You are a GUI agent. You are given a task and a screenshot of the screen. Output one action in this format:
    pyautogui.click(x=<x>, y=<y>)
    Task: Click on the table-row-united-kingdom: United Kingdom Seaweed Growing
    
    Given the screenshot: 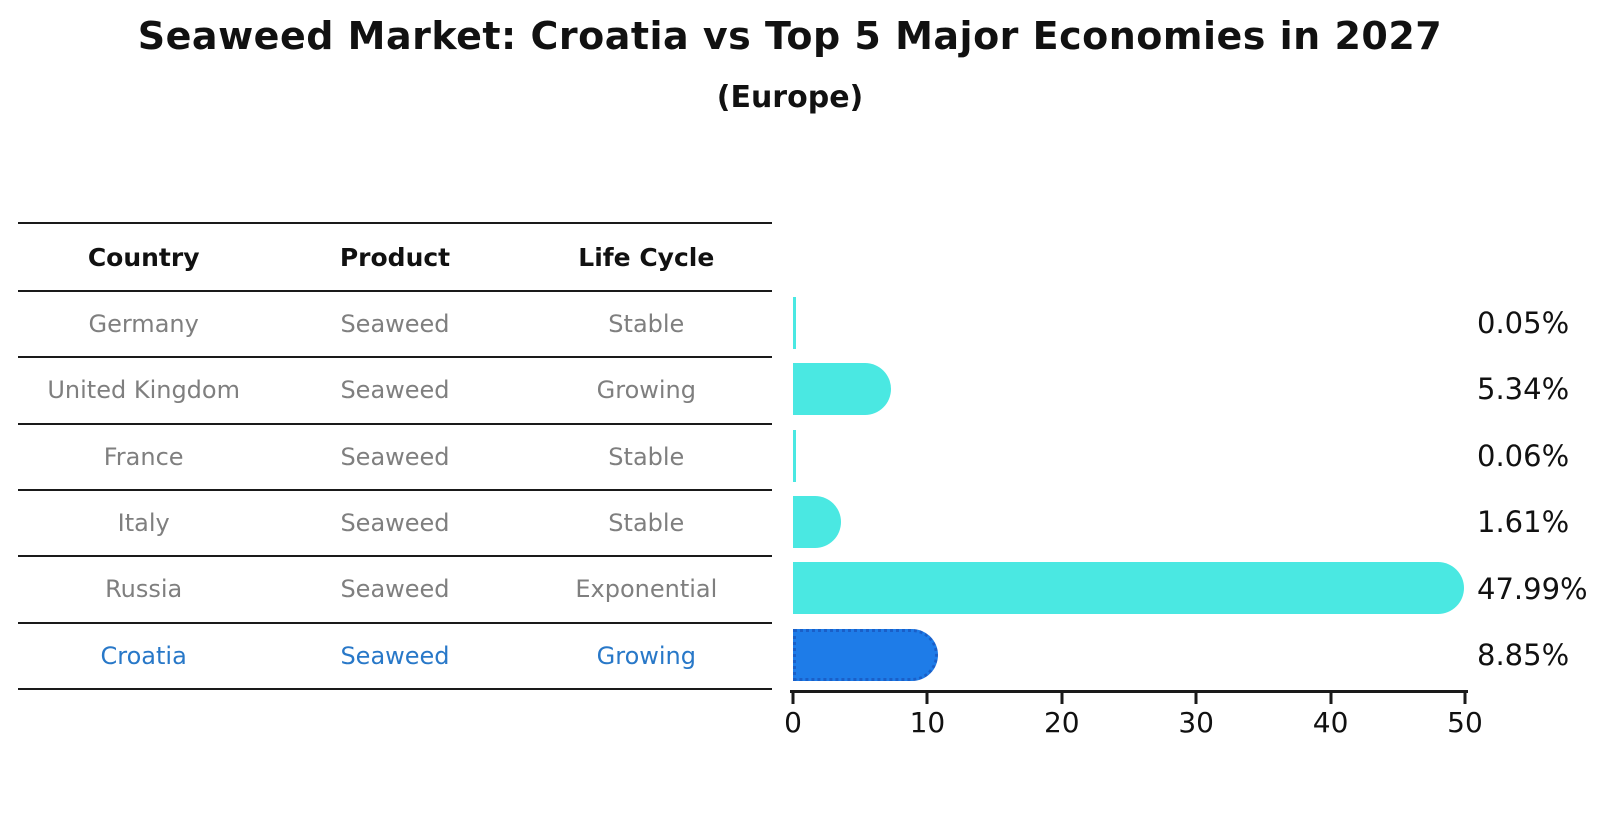 What is the action you would take?
    pyautogui.click(x=395, y=391)
    